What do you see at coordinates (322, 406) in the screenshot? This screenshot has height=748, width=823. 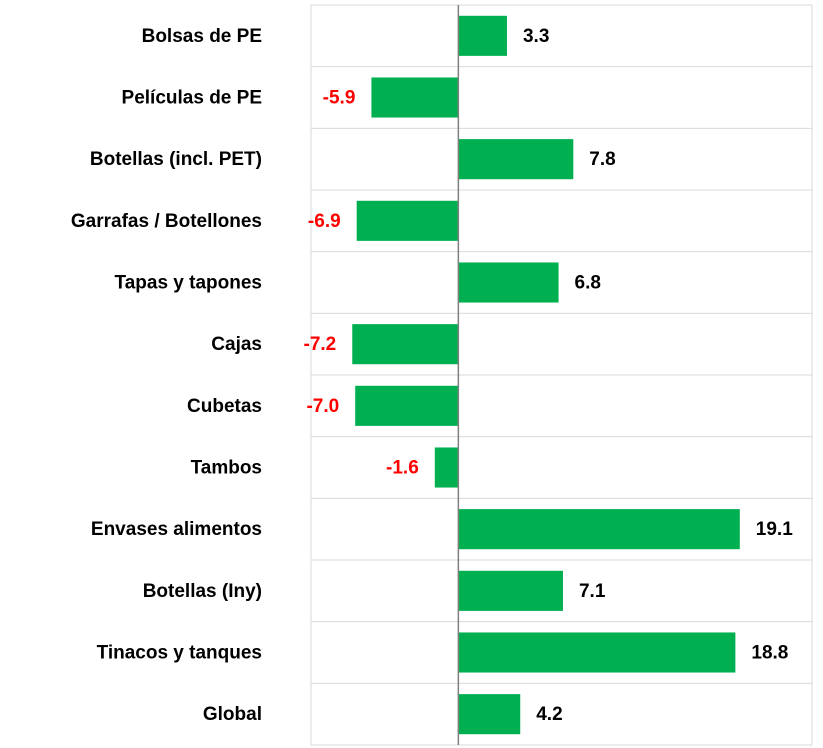 I see `data-label: -7.0` at bounding box center [322, 406].